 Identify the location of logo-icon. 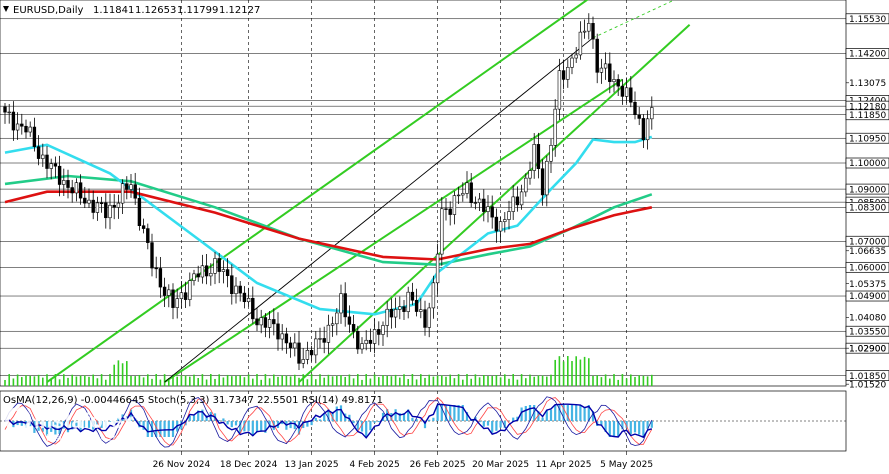
(18, 420).